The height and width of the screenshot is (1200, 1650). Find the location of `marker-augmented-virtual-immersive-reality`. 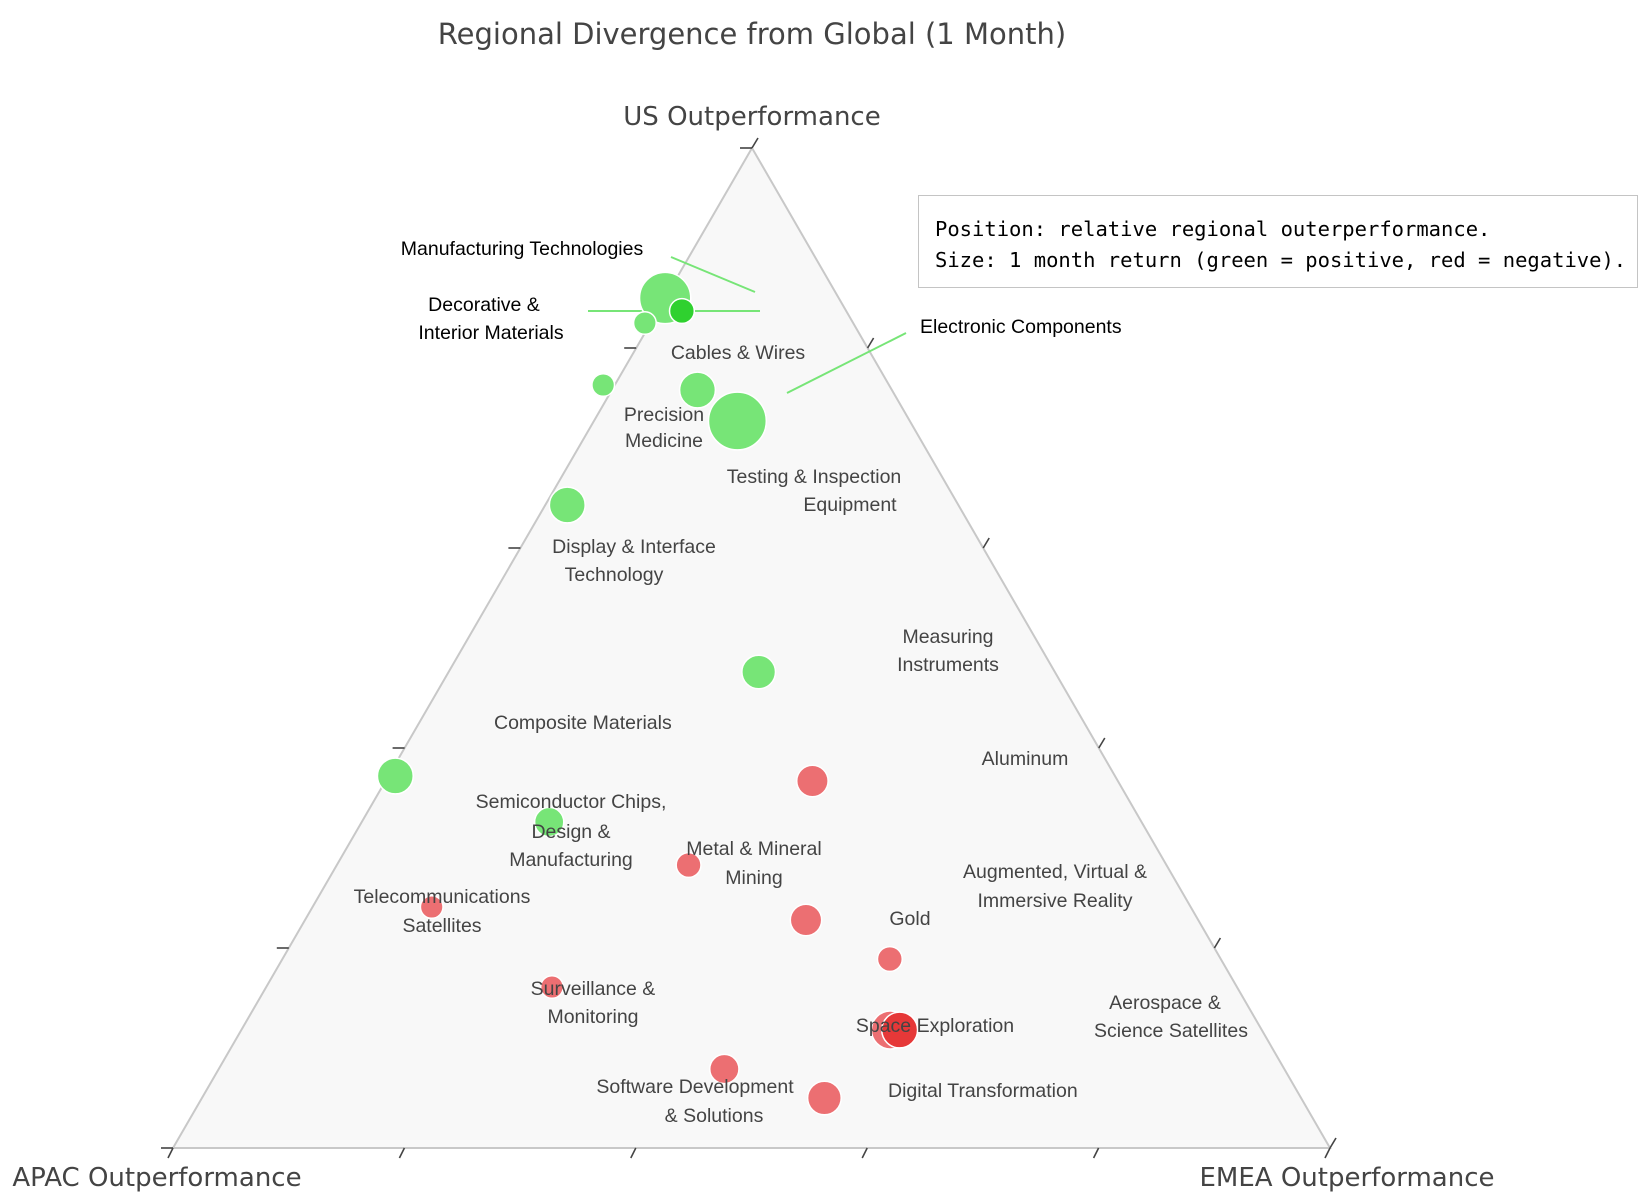

marker-augmented-virtual-immersive-reality is located at coordinates (890, 959).